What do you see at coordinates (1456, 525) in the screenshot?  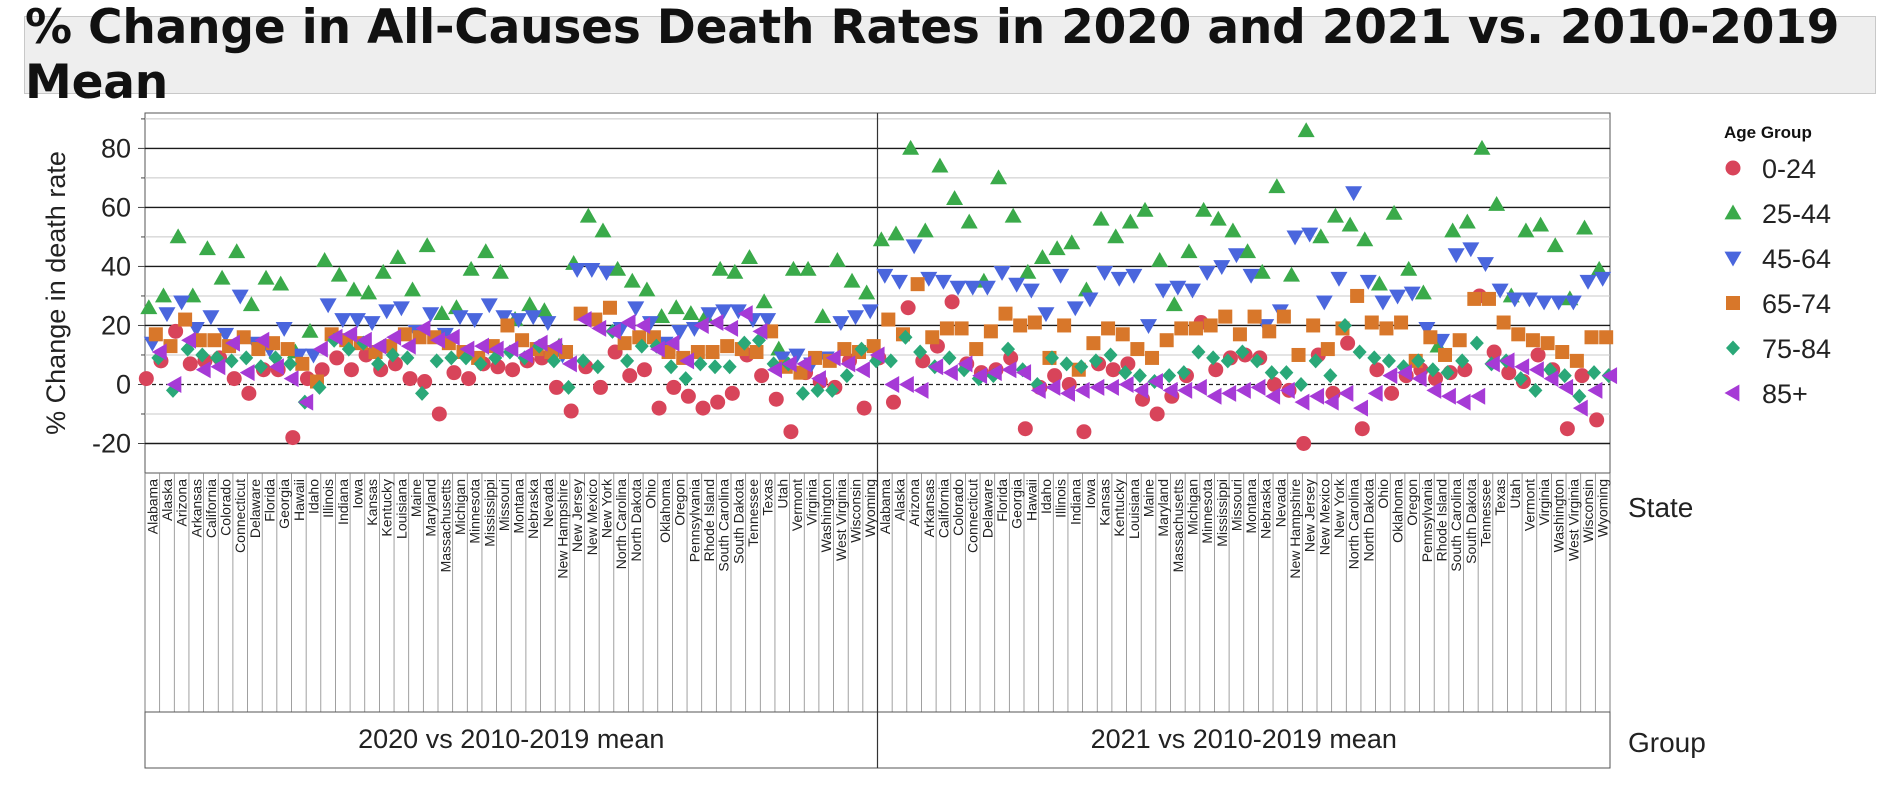 I see `state-label: South Carolina` at bounding box center [1456, 525].